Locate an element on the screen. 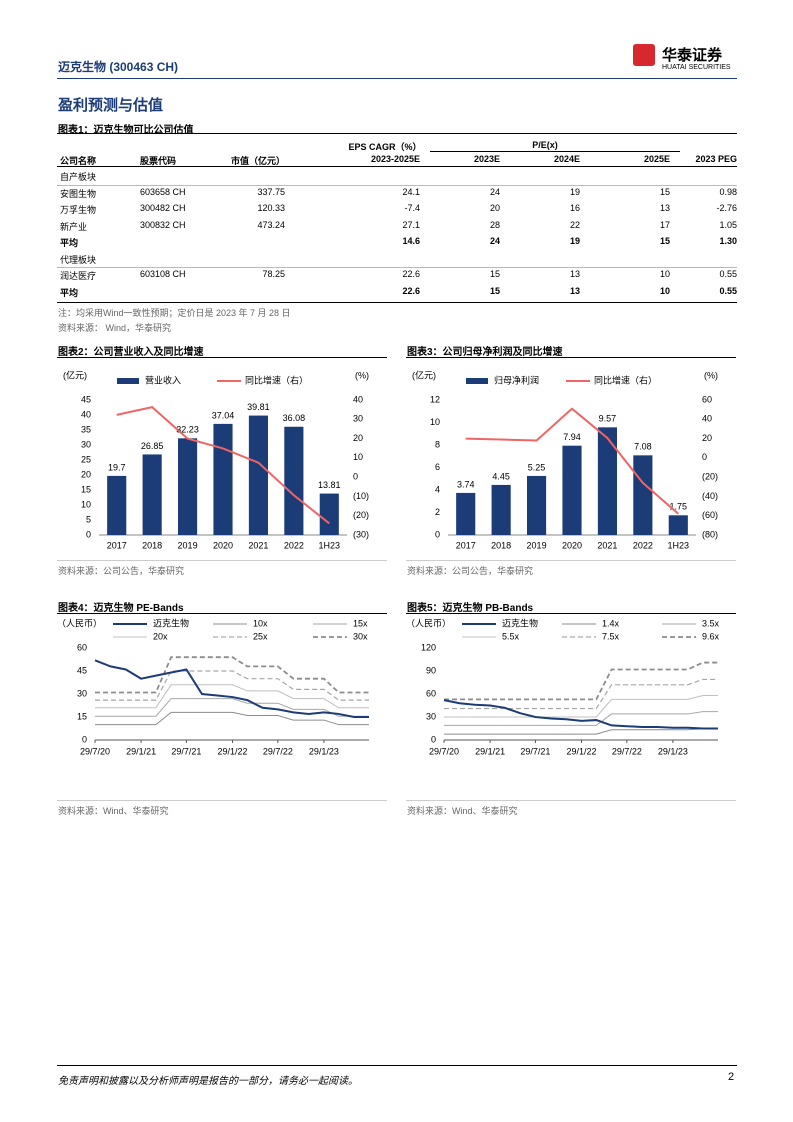 This screenshot has height=1122, width=793. x-tick-label: 2018 is located at coordinates (501, 545).